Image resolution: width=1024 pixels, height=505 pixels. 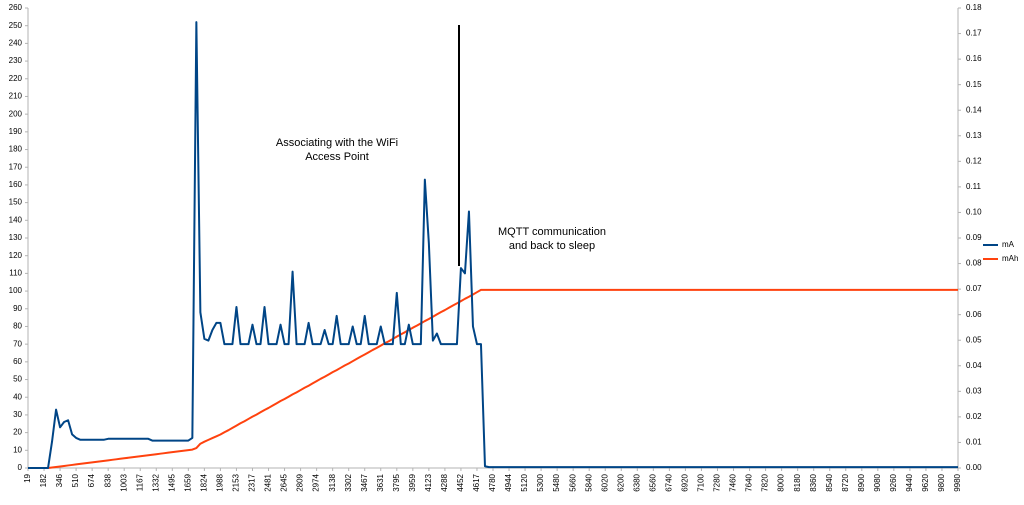 What do you see at coordinates (572, 482) in the screenshot?
I see `x-tick-label: 5660` at bounding box center [572, 482].